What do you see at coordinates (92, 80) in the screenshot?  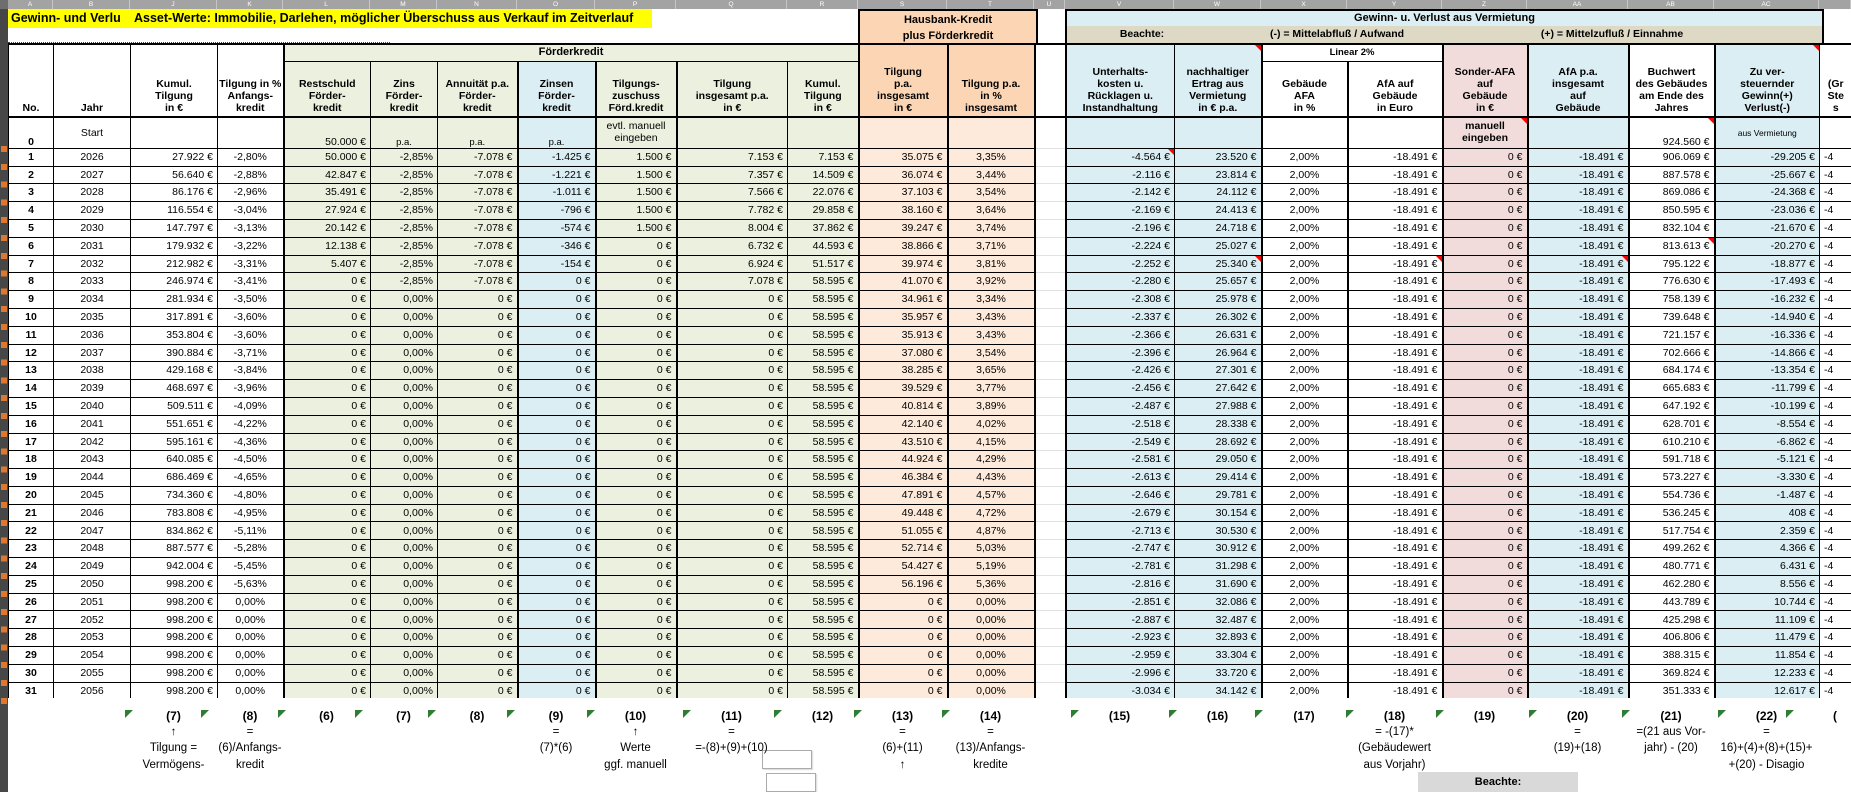 I see `header-jahr: Jahr` at bounding box center [92, 80].